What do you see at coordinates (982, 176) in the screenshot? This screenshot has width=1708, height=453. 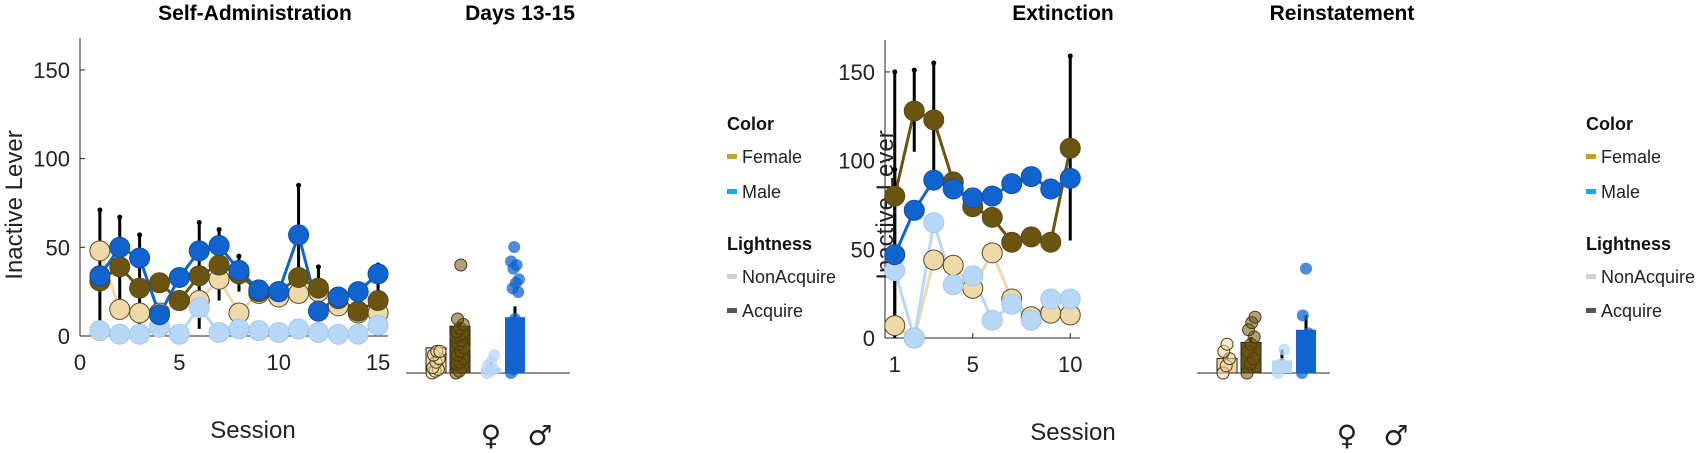 I see `extinction-line-female_acquire` at bounding box center [982, 176].